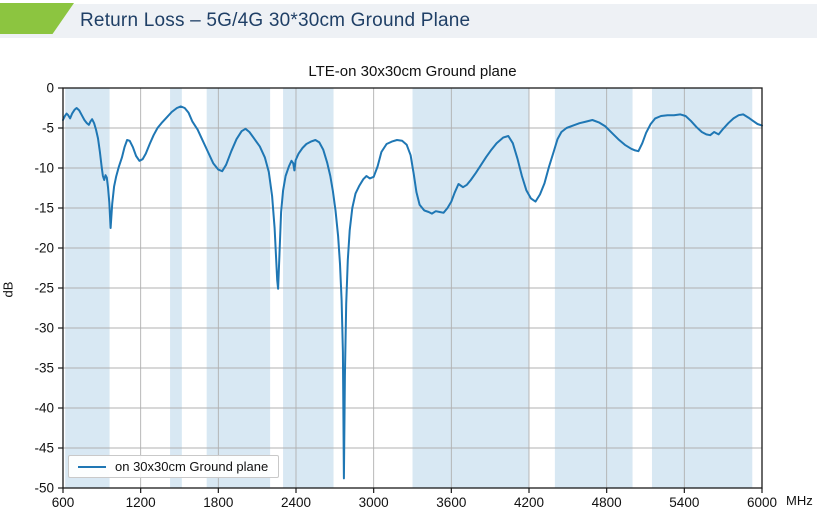 This screenshot has width=817, height=514. Describe the element at coordinates (799, 500) in the screenshot. I see `x-axis-unit-label: MHz` at that location.